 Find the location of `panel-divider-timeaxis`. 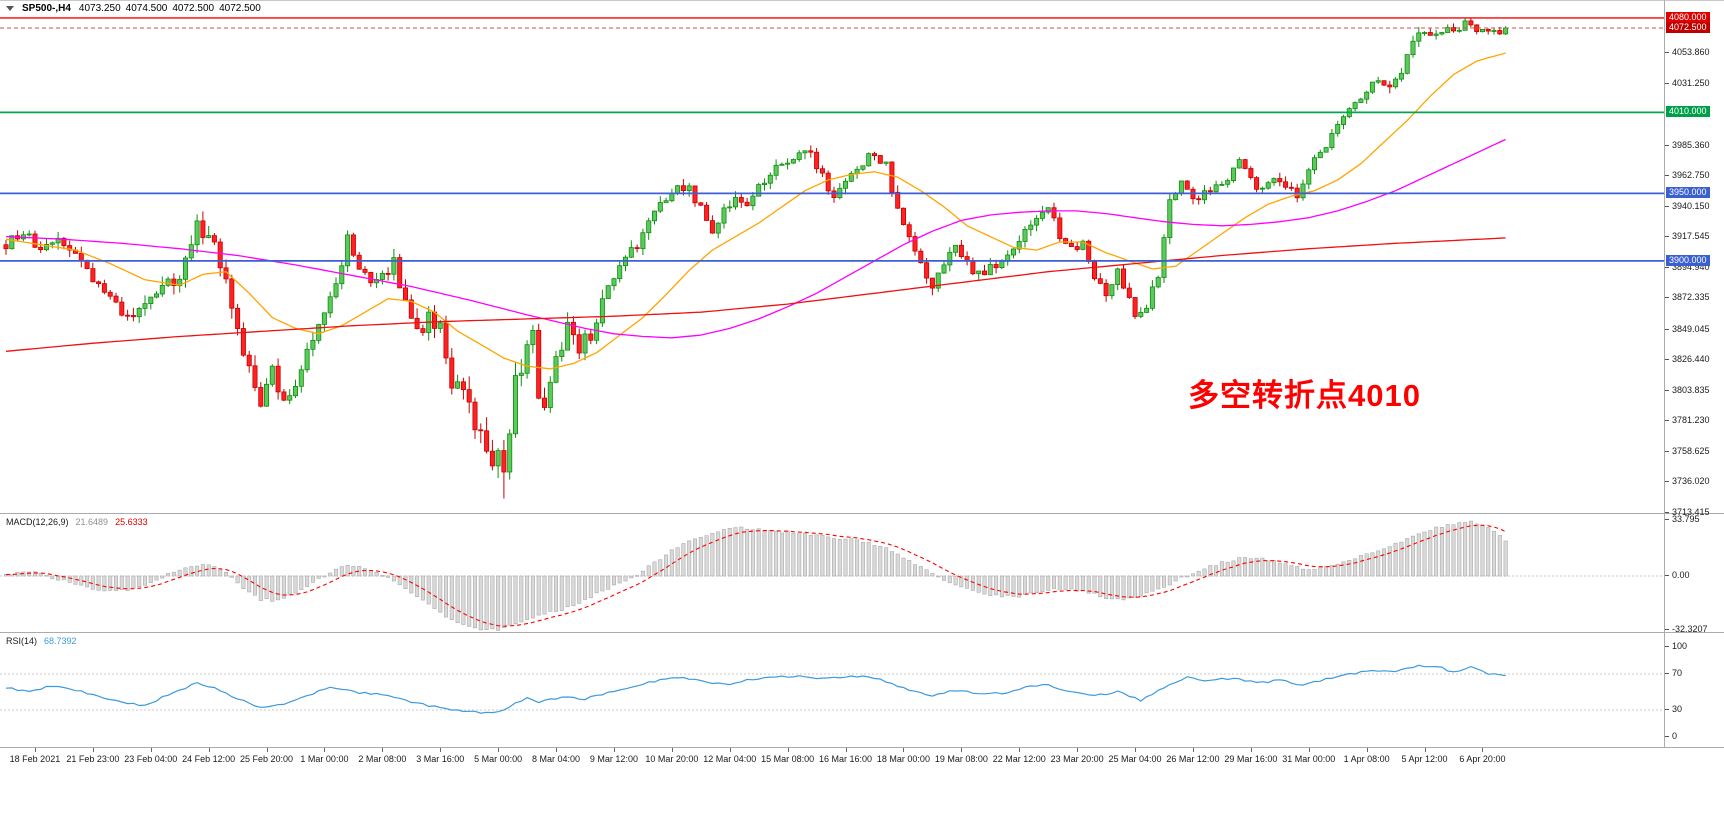

panel-divider-timeaxis is located at coordinates (862, 747).